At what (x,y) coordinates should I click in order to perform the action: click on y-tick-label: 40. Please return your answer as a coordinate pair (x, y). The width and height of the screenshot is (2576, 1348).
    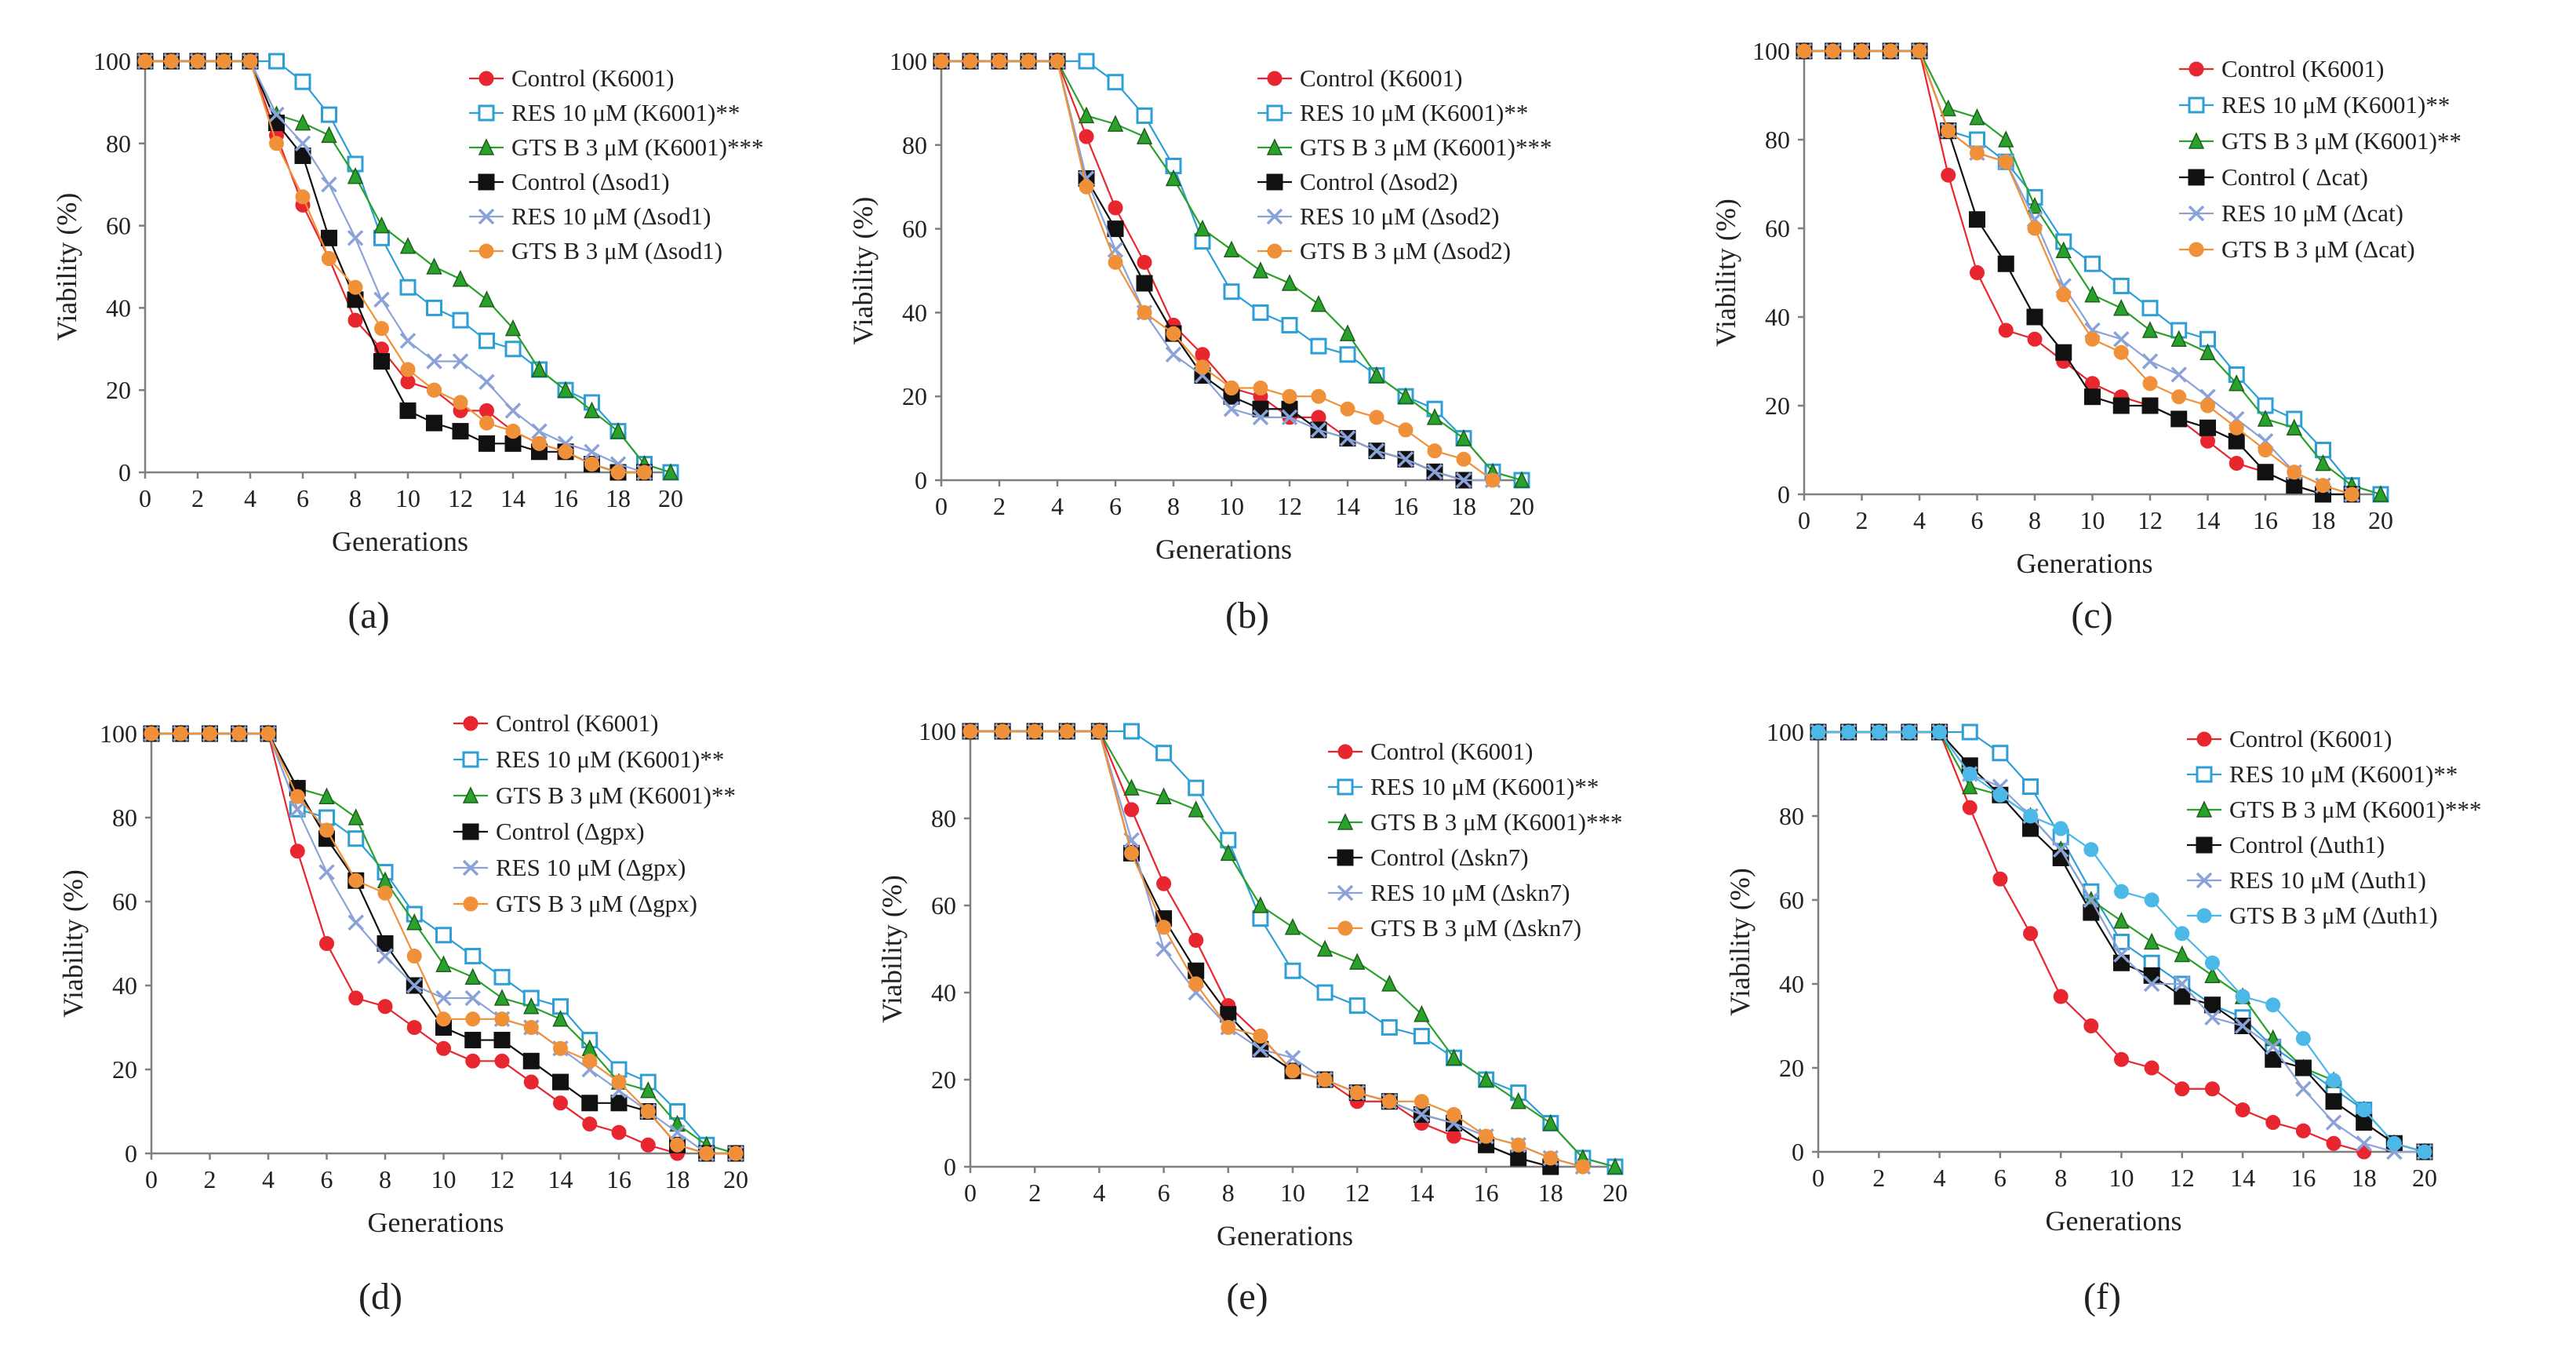
    Looking at the image, I should click on (1792, 984).